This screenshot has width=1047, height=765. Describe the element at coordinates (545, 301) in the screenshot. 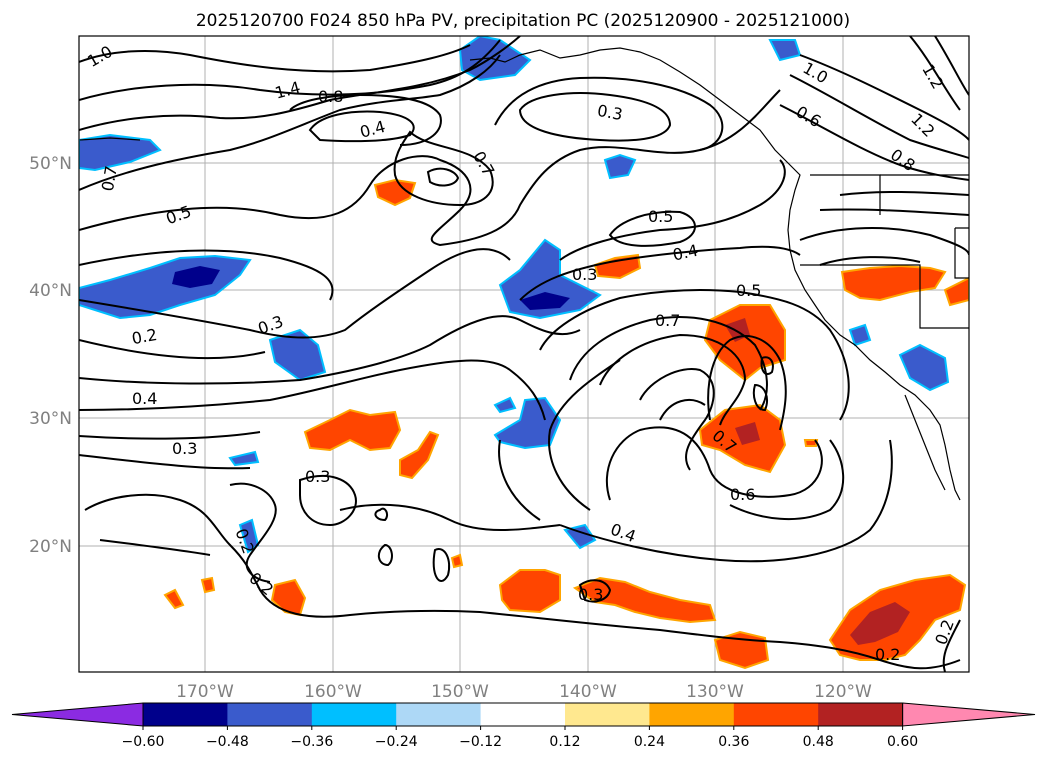

I see `neg-max-center` at that location.